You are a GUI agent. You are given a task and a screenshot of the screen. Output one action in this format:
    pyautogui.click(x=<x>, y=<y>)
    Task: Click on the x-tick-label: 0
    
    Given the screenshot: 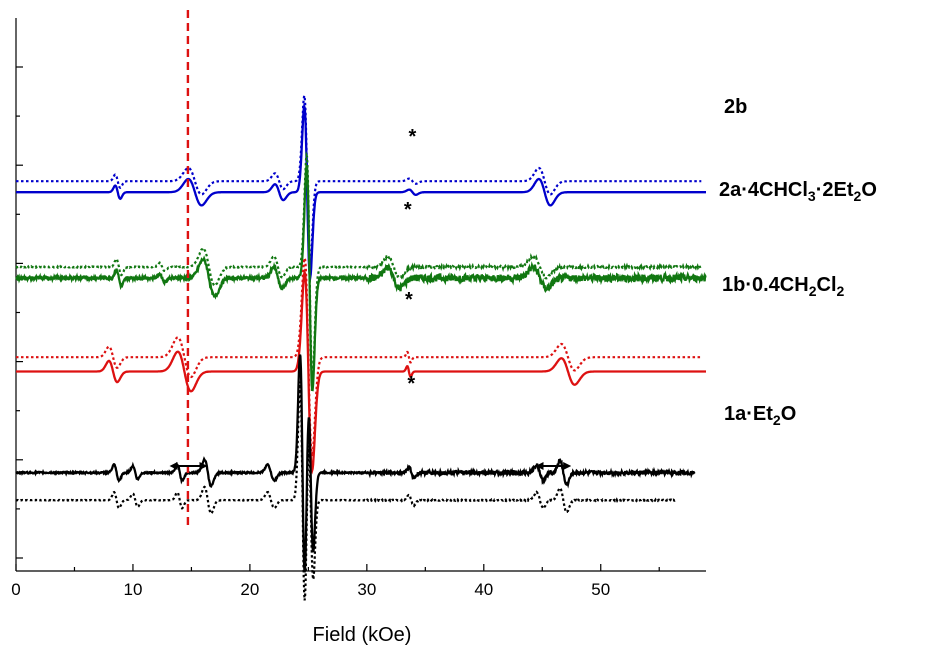 What is the action you would take?
    pyautogui.click(x=15, y=589)
    